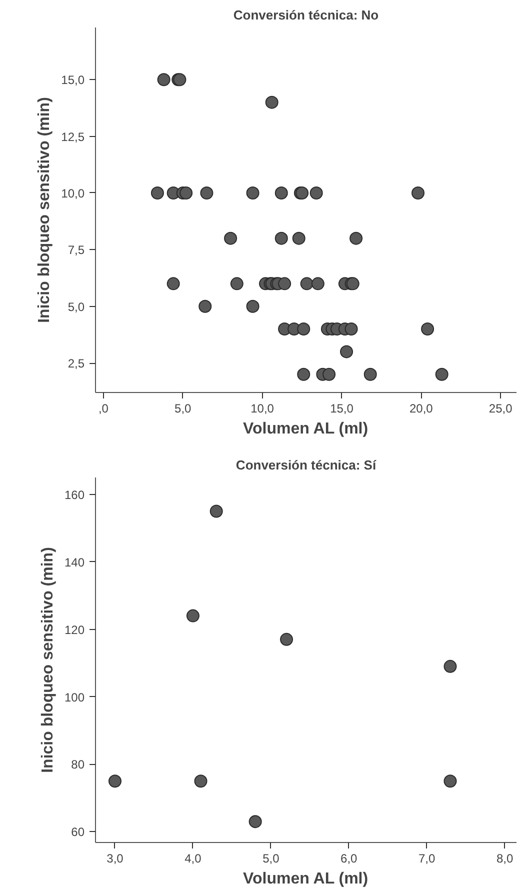 Image resolution: width=528 pixels, height=895 pixels. Describe the element at coordinates (74, 562) in the screenshot. I see `y-tick-label: 140` at that location.